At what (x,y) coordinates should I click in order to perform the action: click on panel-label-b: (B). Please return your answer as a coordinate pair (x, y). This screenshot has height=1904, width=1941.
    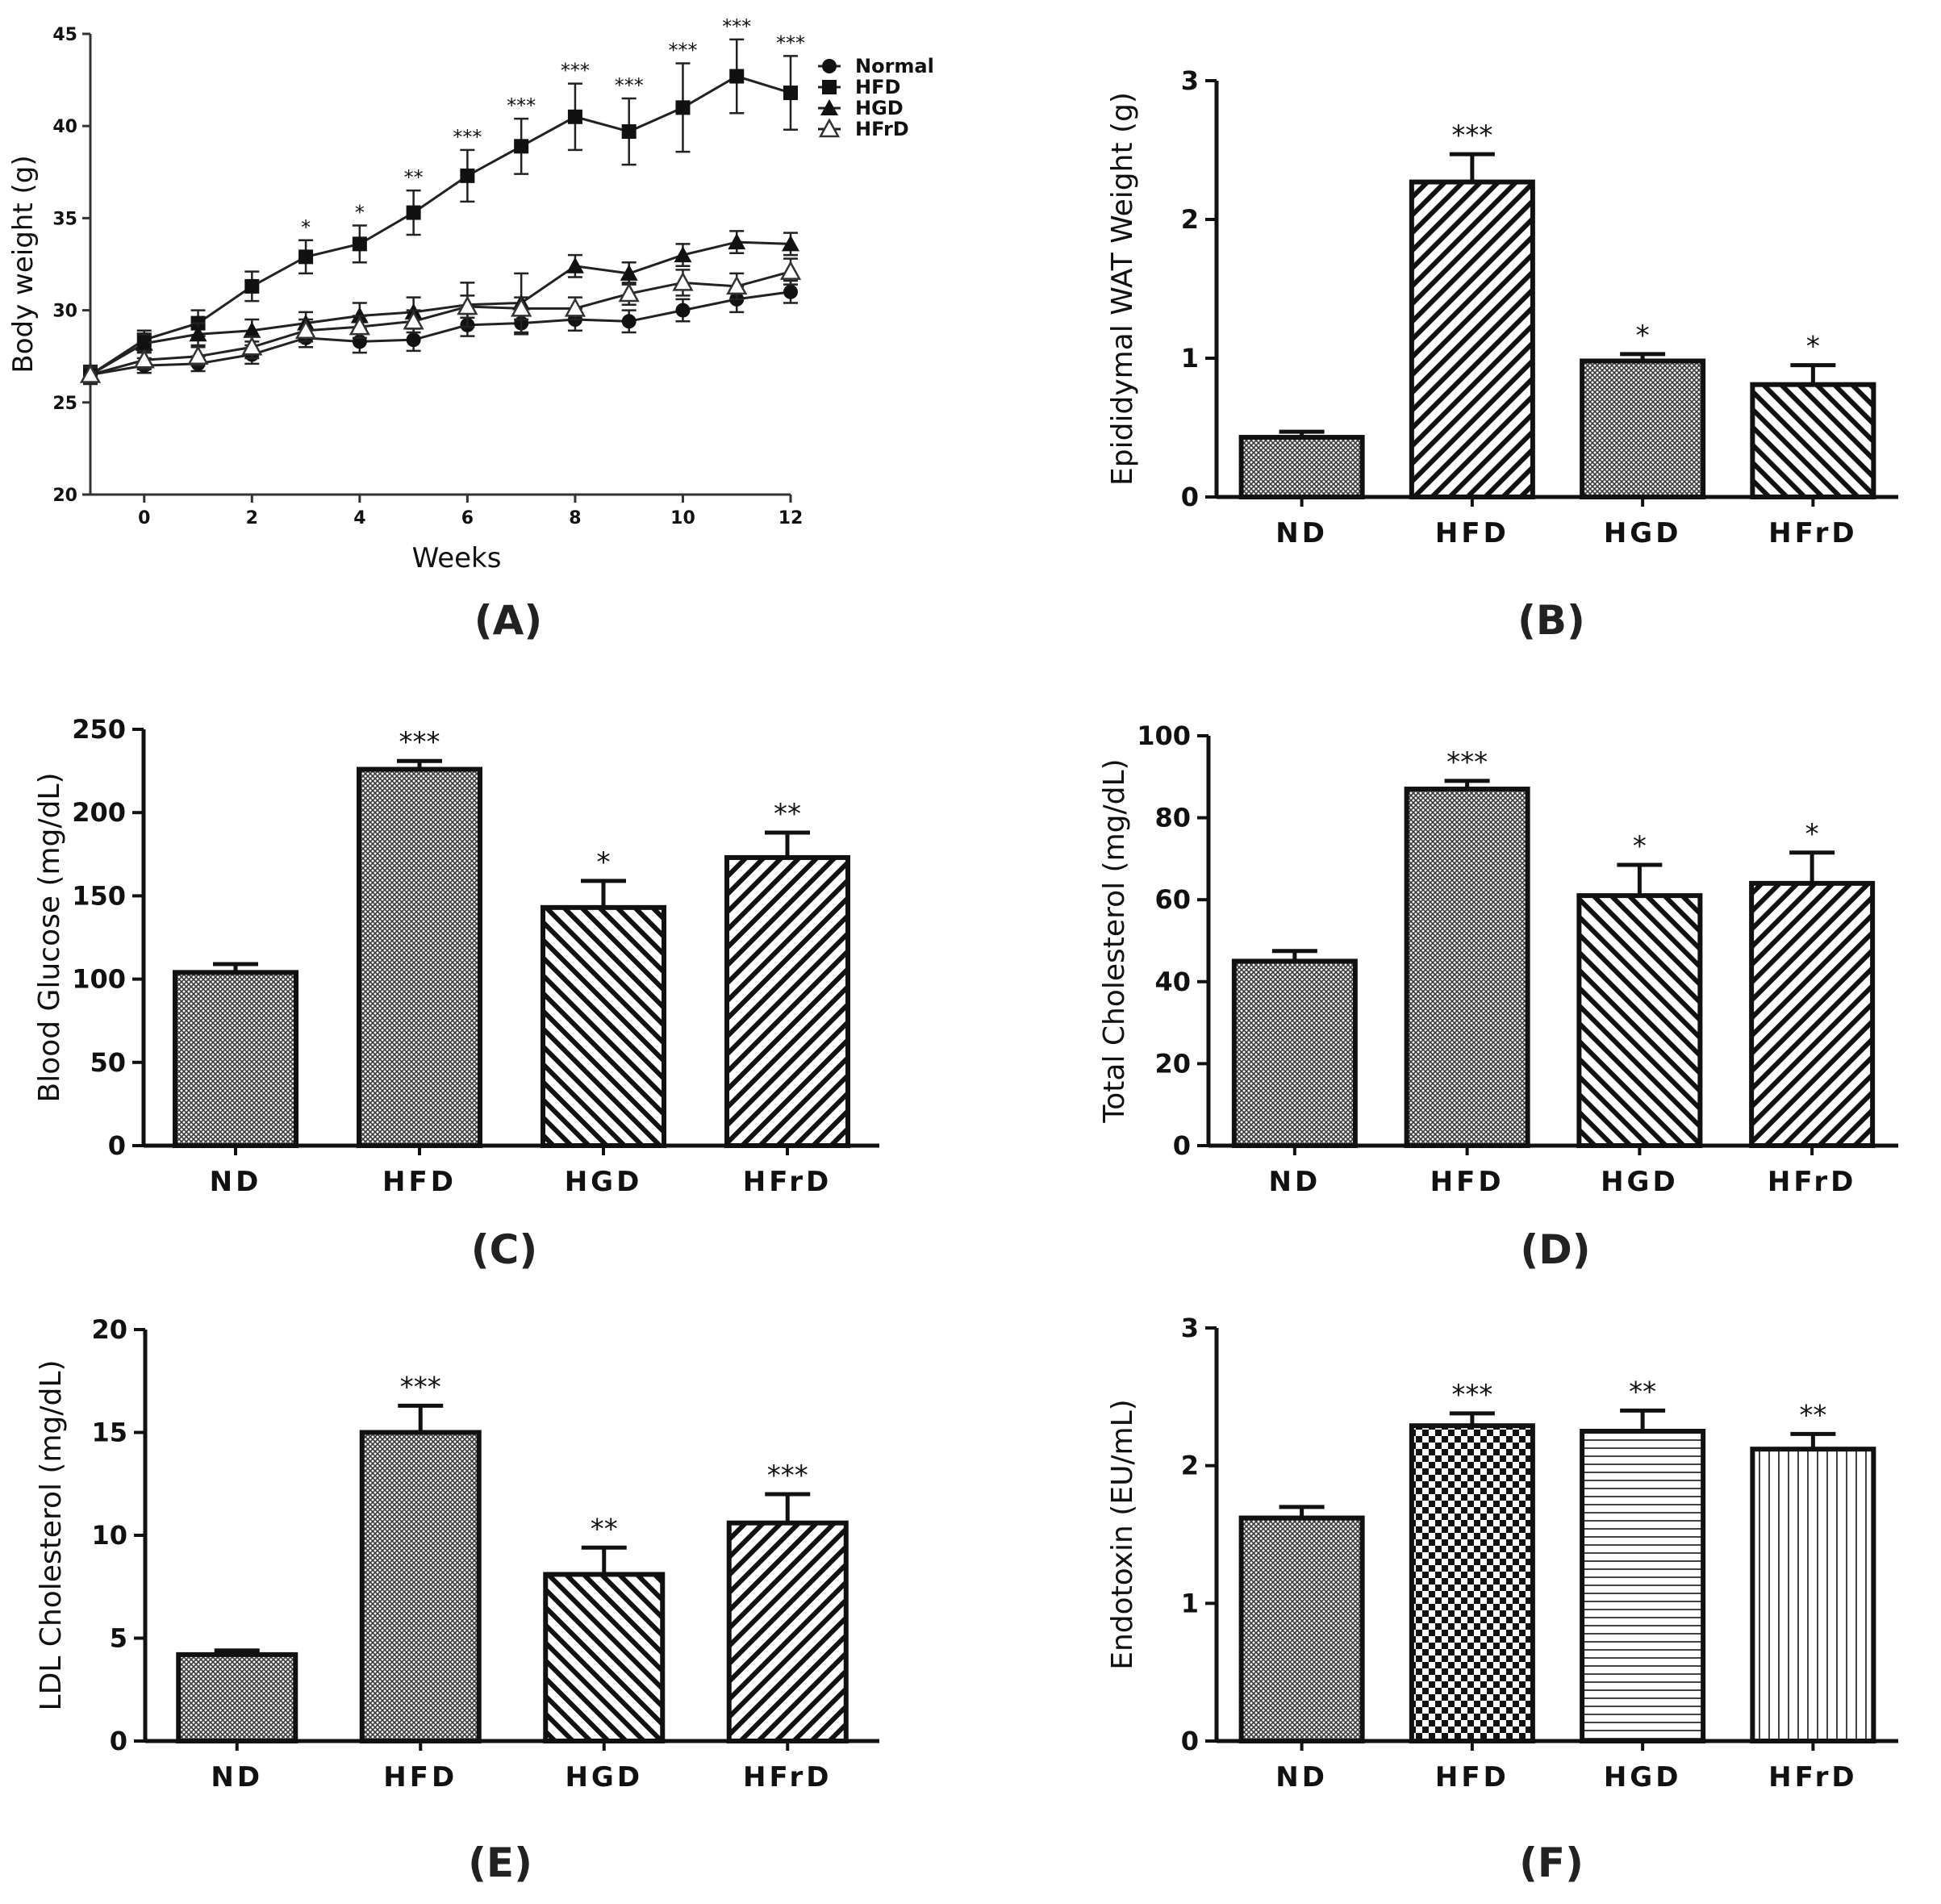
    Looking at the image, I should click on (1551, 621).